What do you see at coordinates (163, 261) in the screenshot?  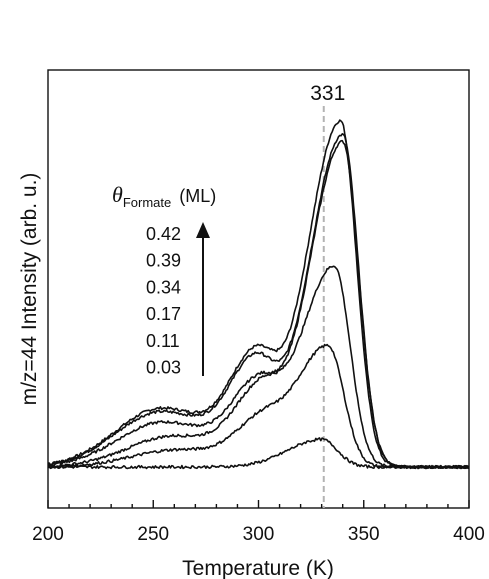 I see `legend-value: 0.39` at bounding box center [163, 261].